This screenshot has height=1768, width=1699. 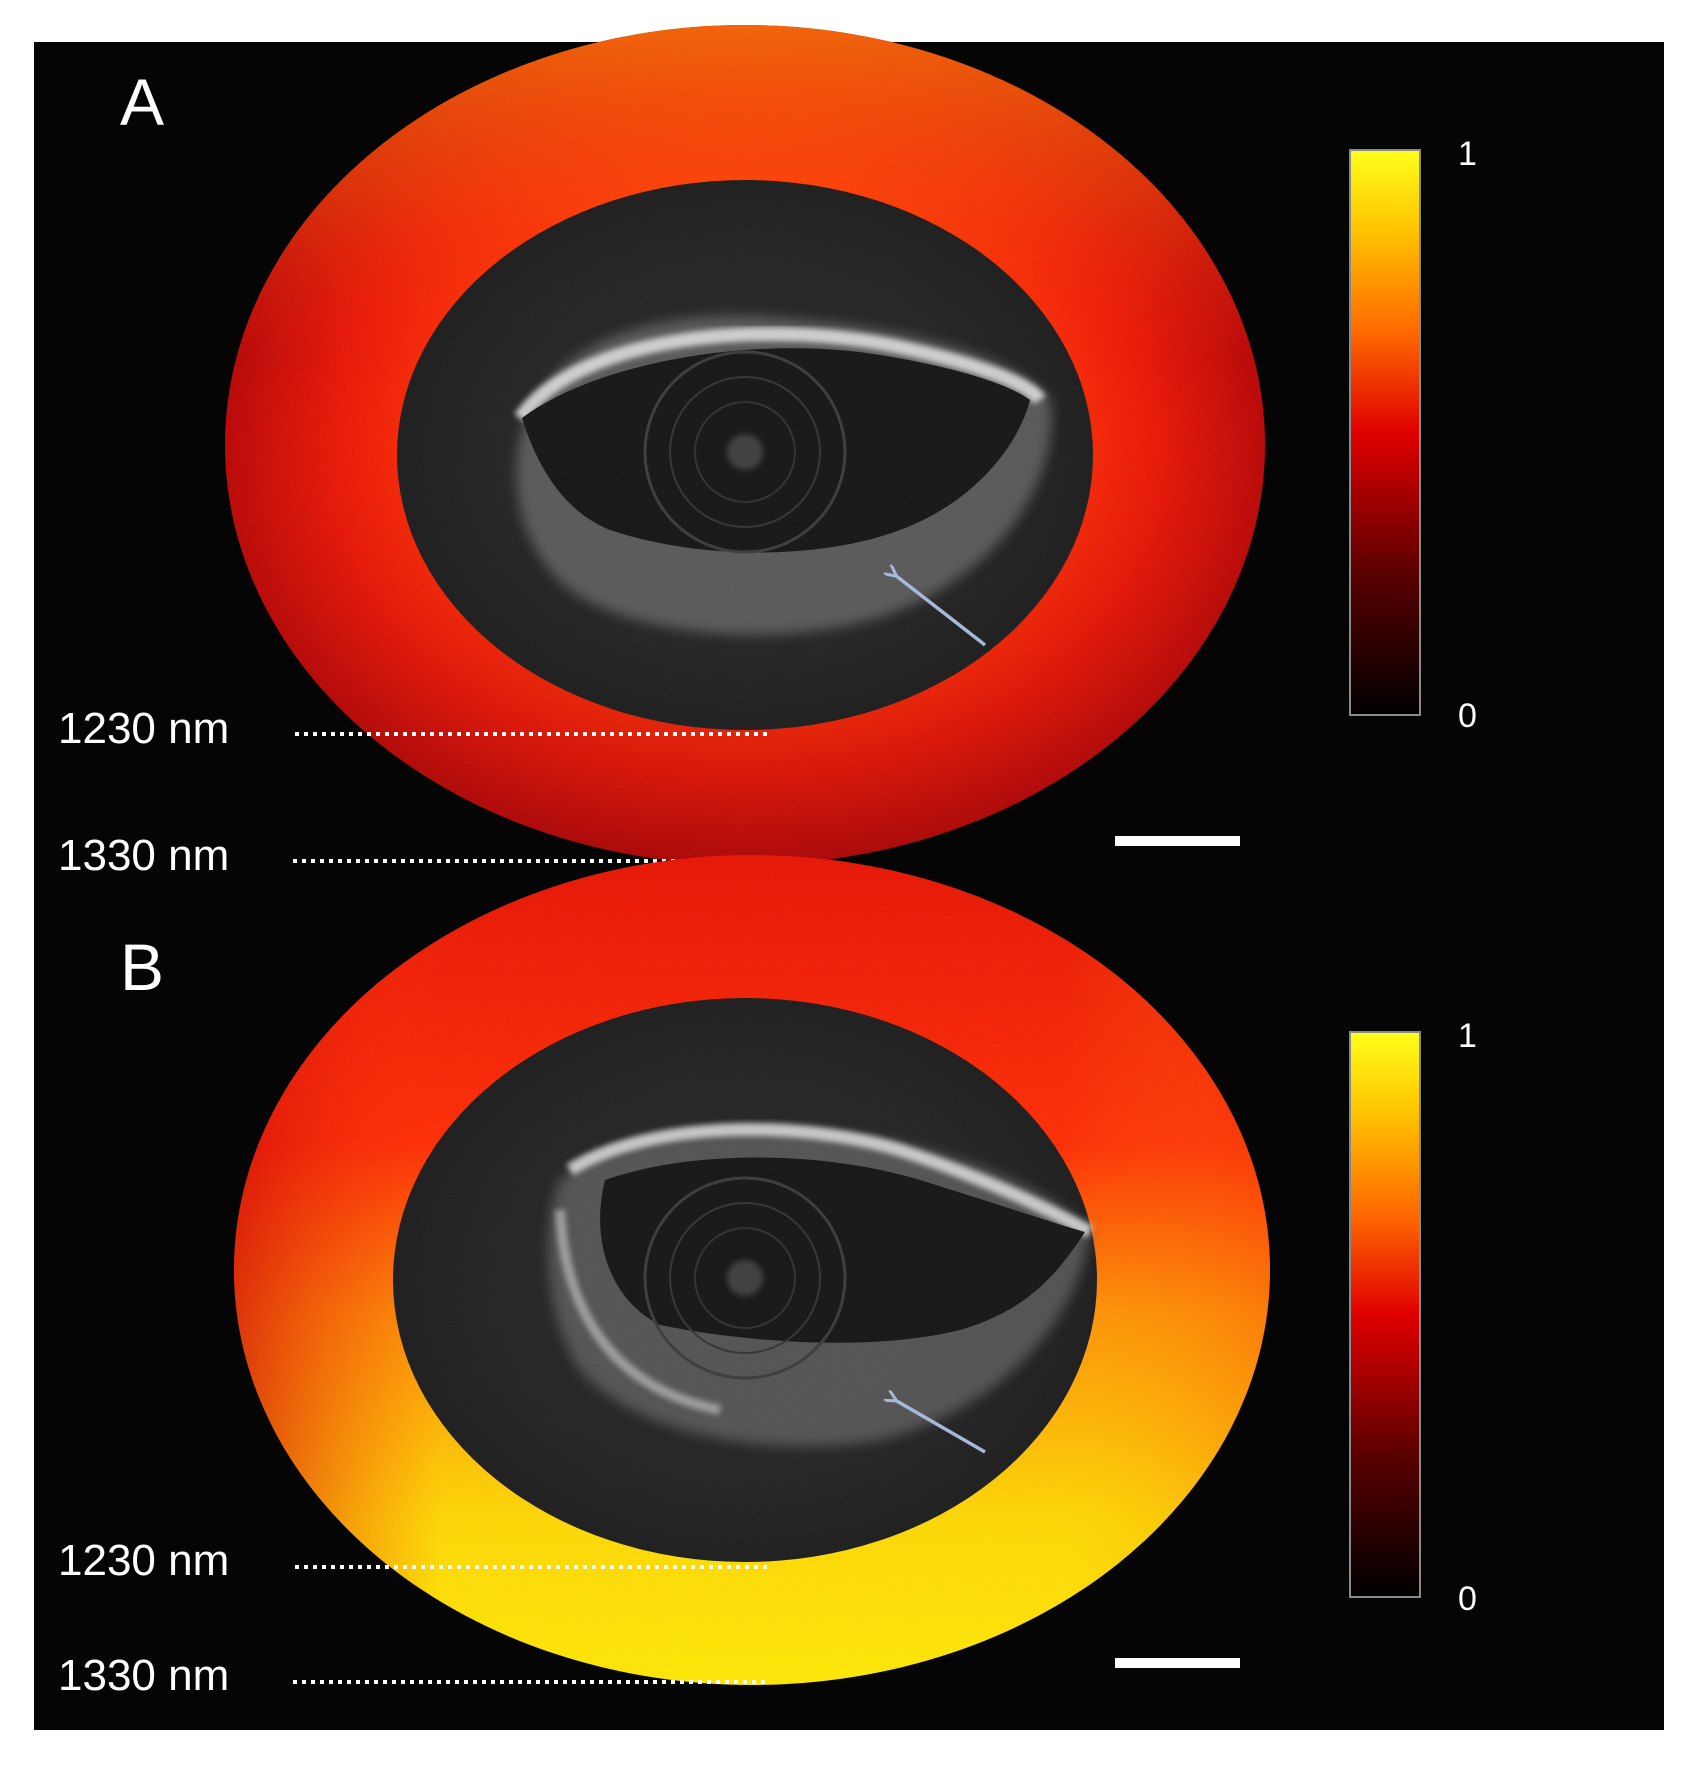 I want to click on arrow-a, so click(x=941, y=611).